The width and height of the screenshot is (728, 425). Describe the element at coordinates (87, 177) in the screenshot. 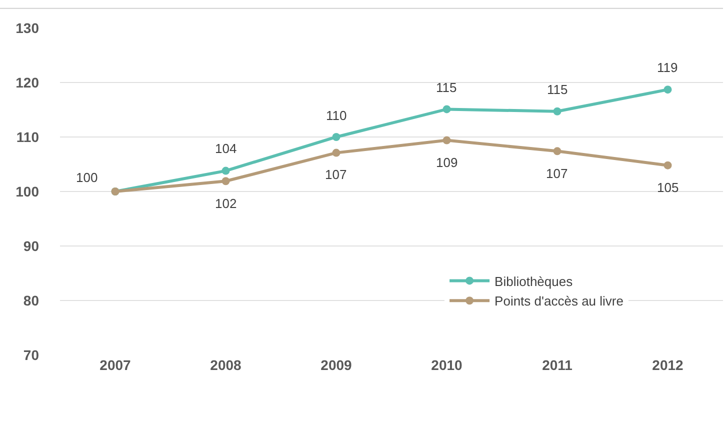

I see `data-label: 100` at that location.